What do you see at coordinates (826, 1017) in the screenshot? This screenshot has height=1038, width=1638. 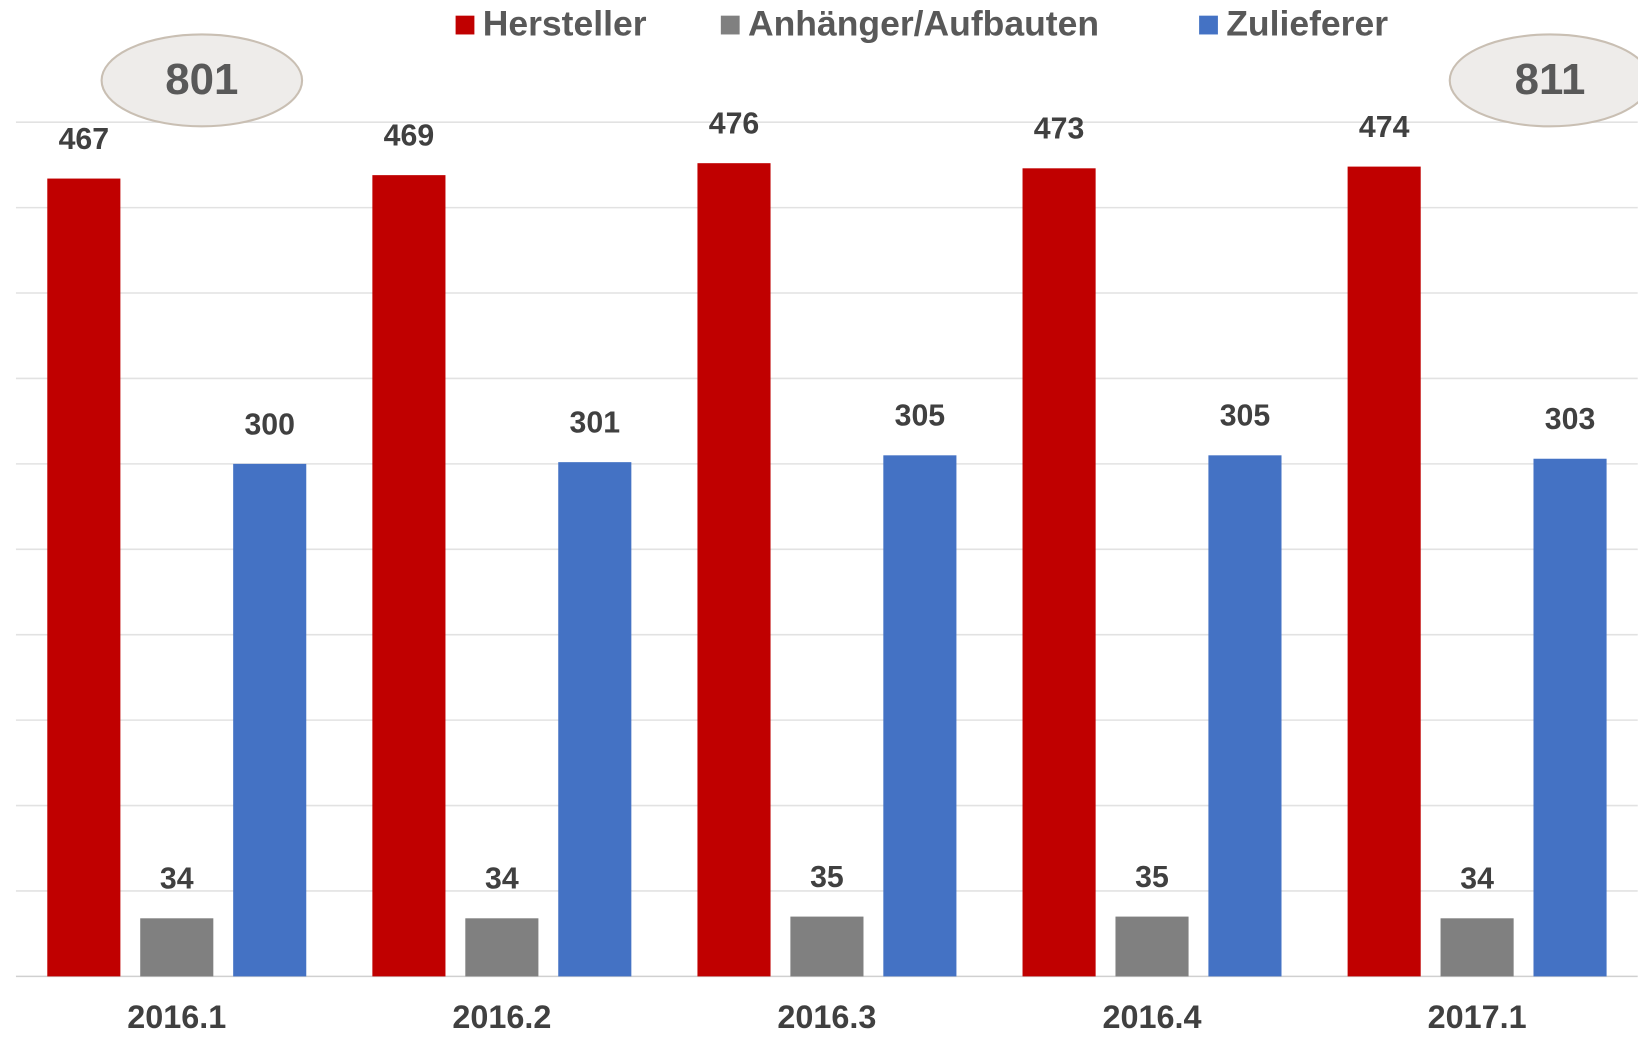 I see `x-tick-label: 2016.3` at bounding box center [826, 1017].